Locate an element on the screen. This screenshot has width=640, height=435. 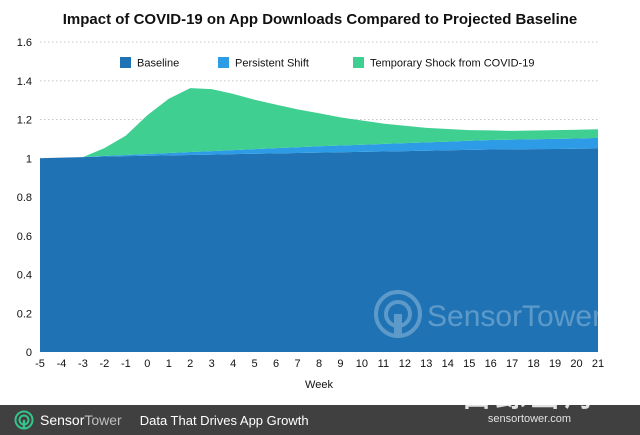
area-series-persistent-shift is located at coordinates (319, 148).